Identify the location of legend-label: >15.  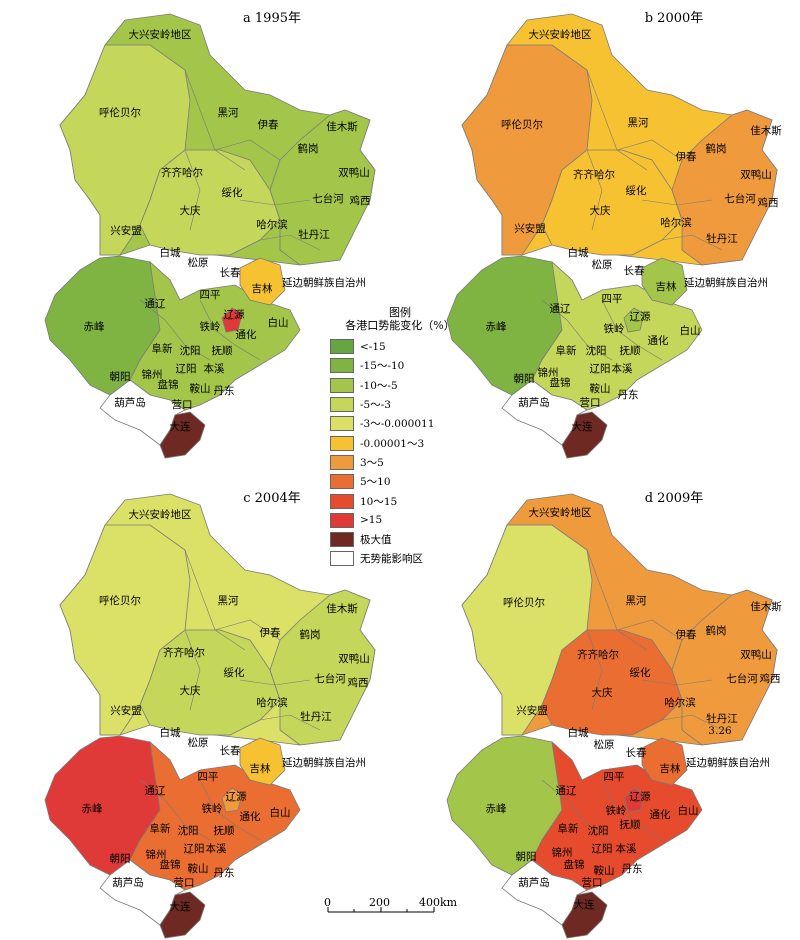
(371, 520).